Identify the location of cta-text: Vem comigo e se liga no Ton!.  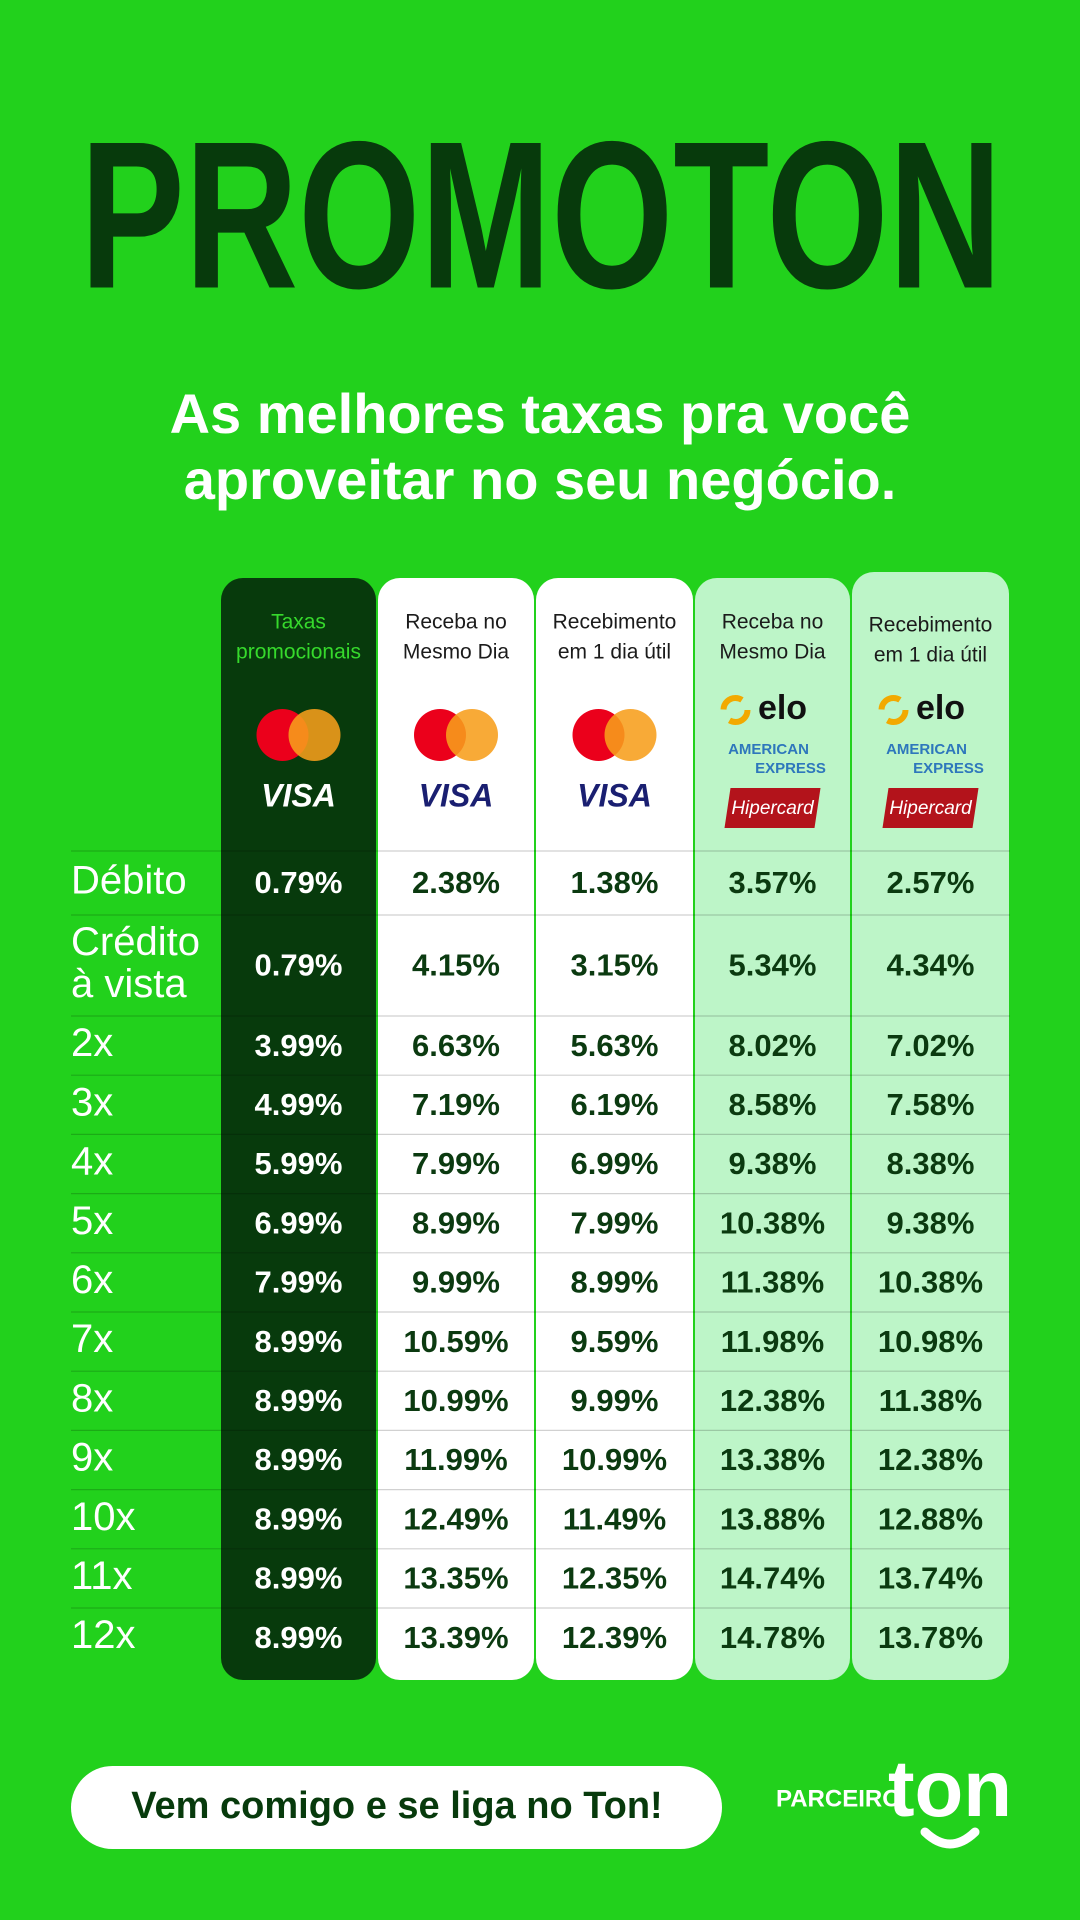
(396, 1806).